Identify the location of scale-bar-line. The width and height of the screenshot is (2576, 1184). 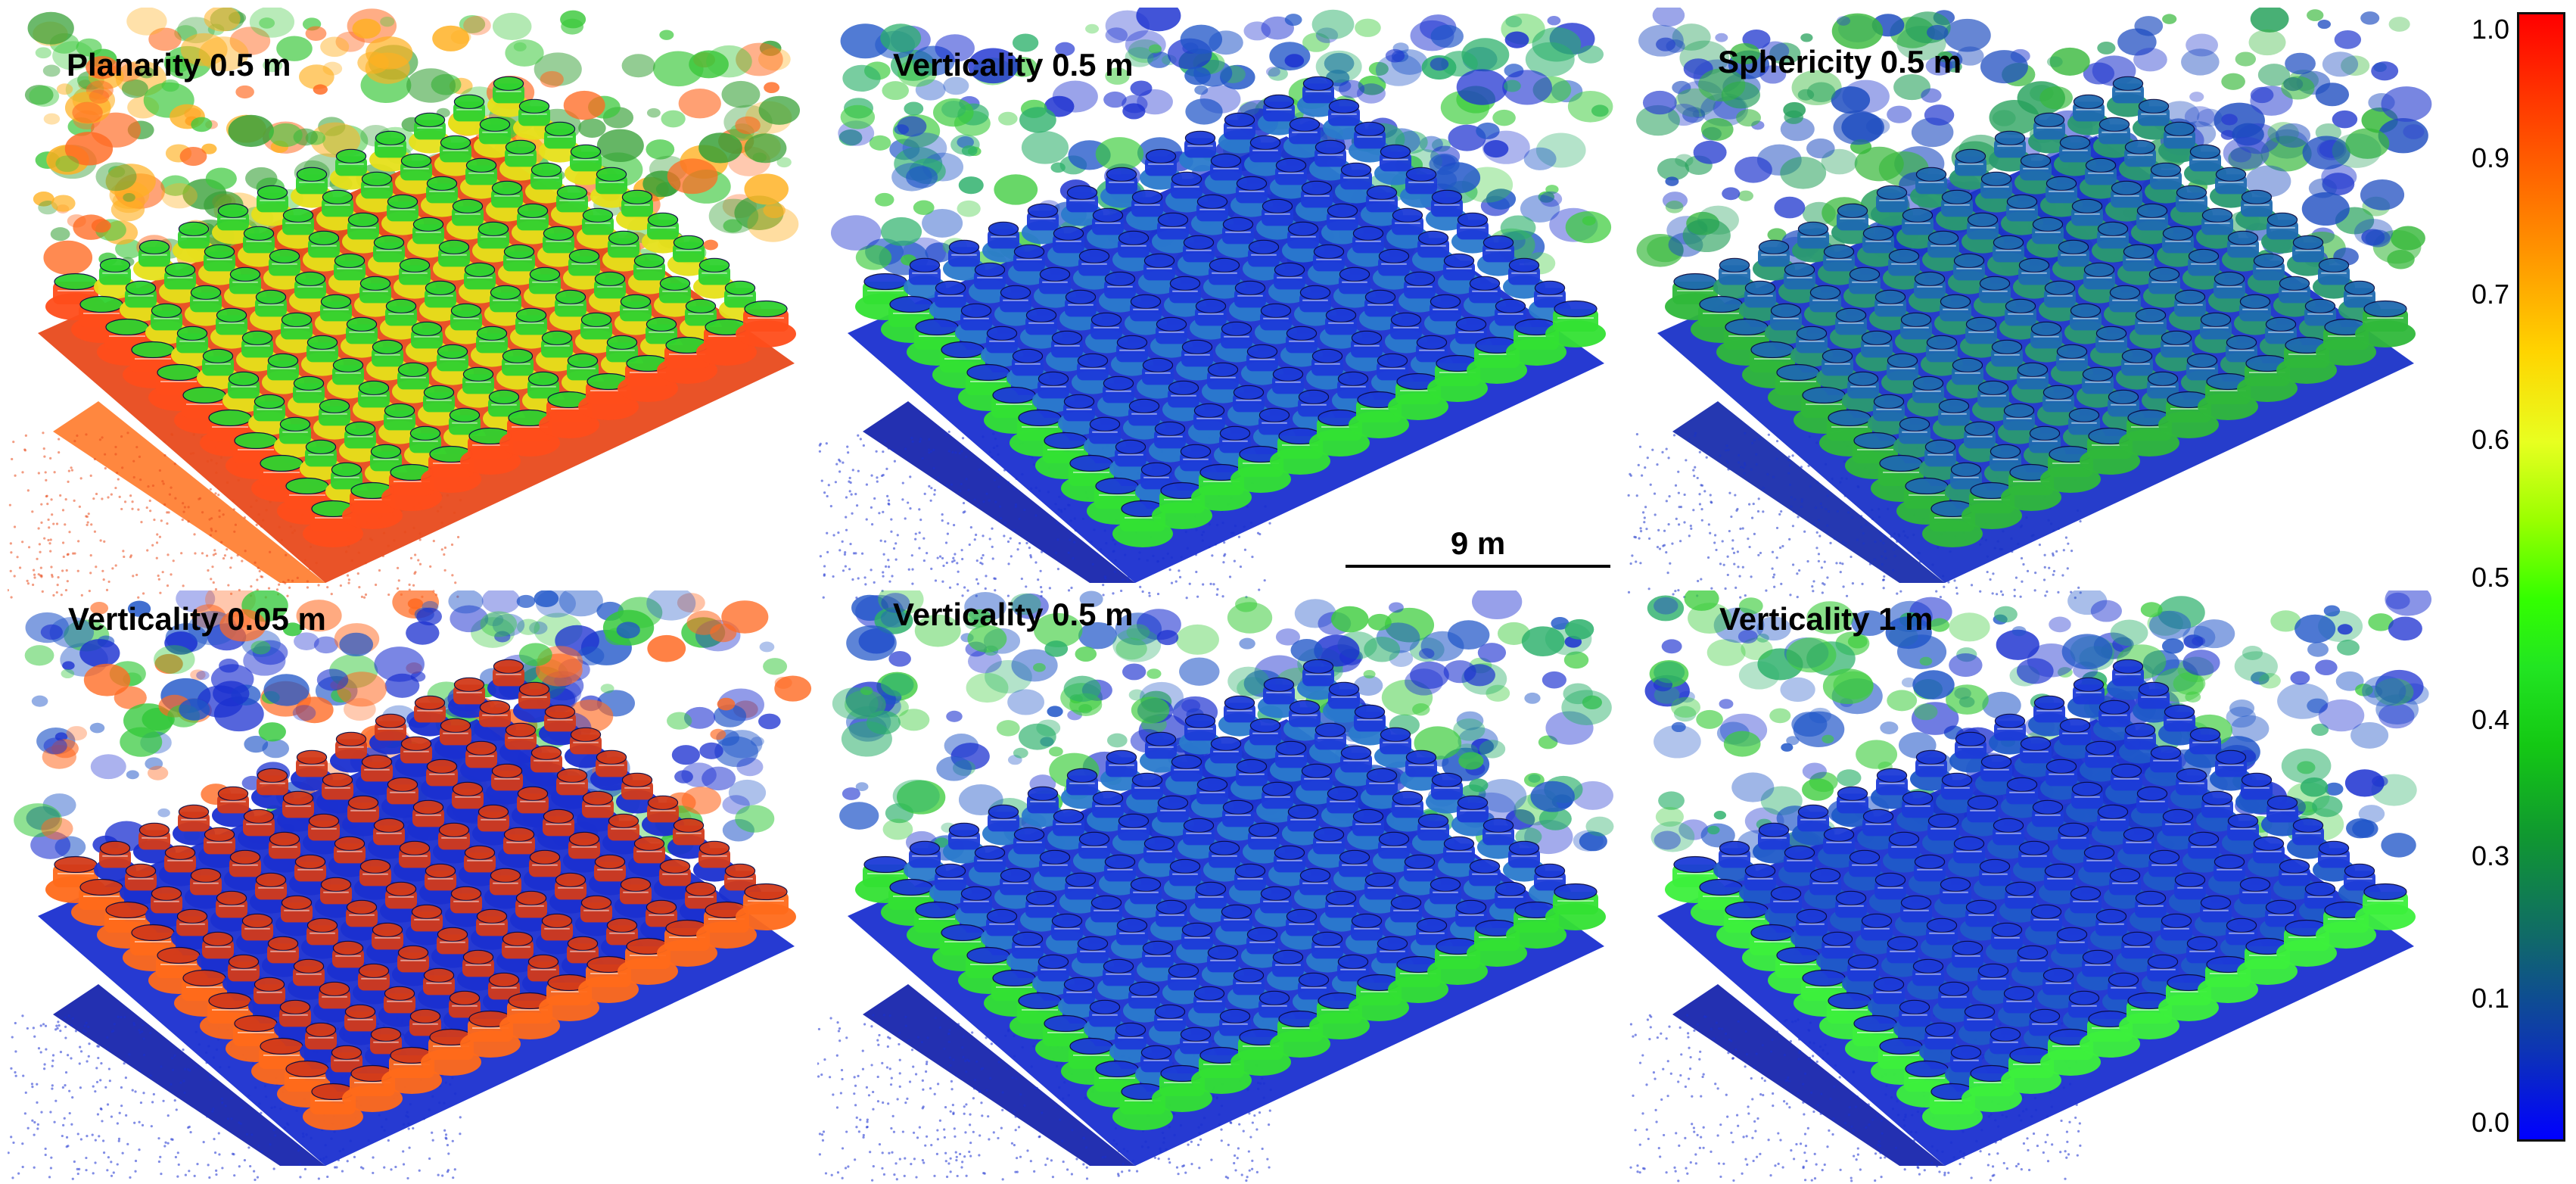
(1478, 567).